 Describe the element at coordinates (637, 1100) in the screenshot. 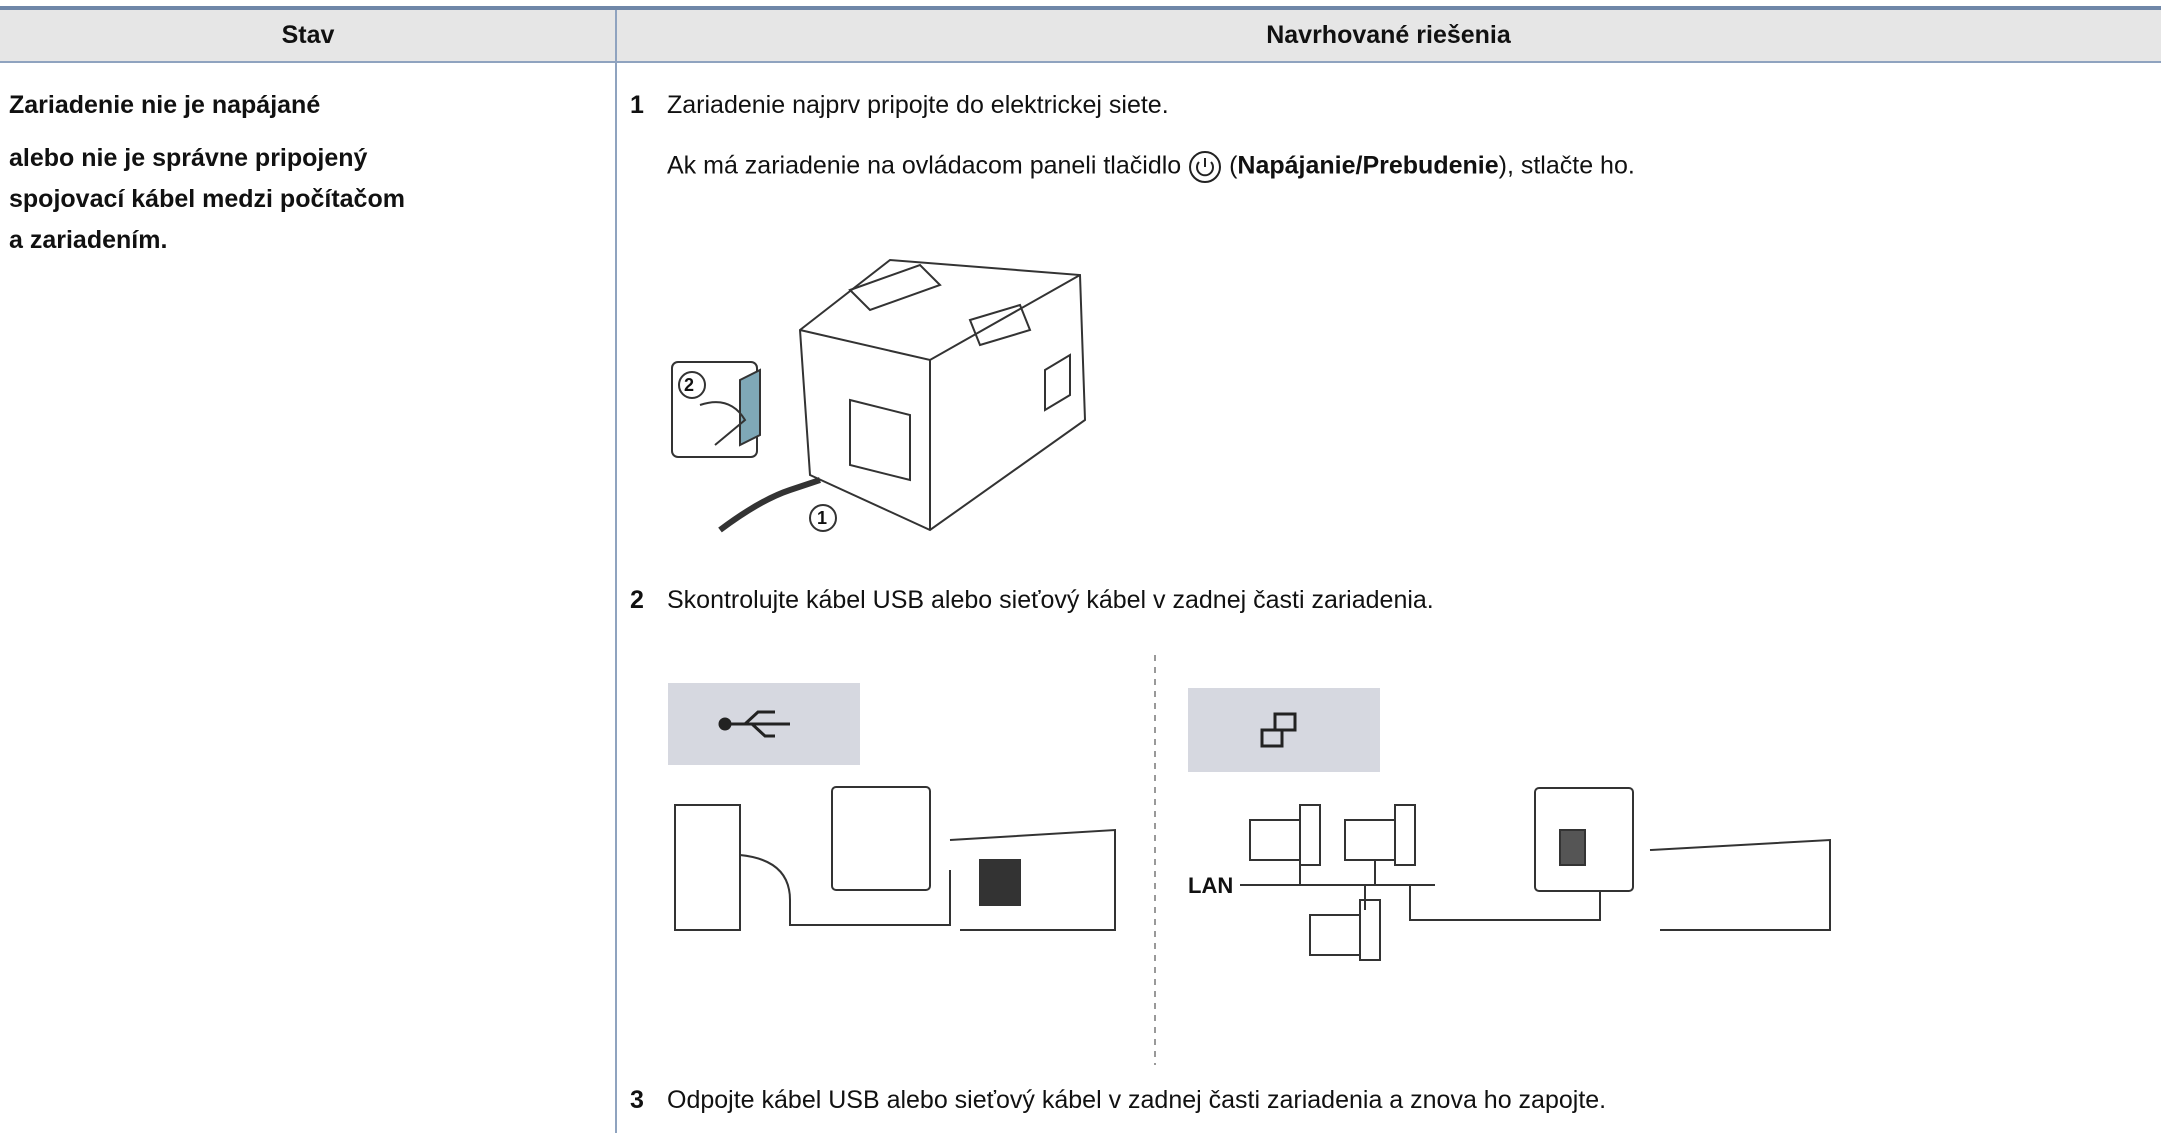

I see `step-number: 3` at that location.